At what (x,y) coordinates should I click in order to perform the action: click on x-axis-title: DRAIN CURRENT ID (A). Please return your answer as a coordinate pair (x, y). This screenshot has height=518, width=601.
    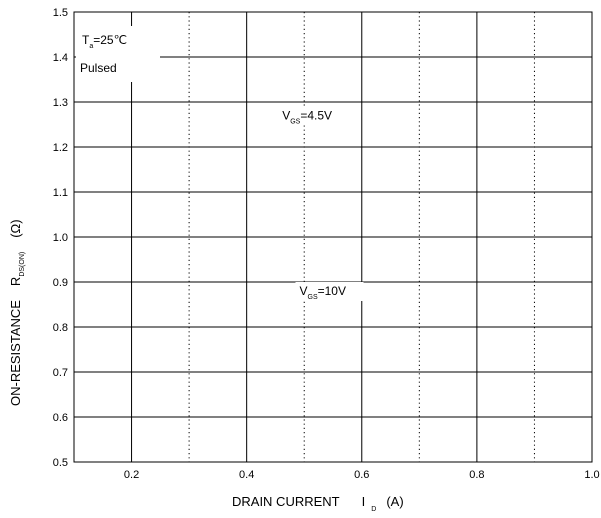
    Looking at the image, I should click on (318, 503).